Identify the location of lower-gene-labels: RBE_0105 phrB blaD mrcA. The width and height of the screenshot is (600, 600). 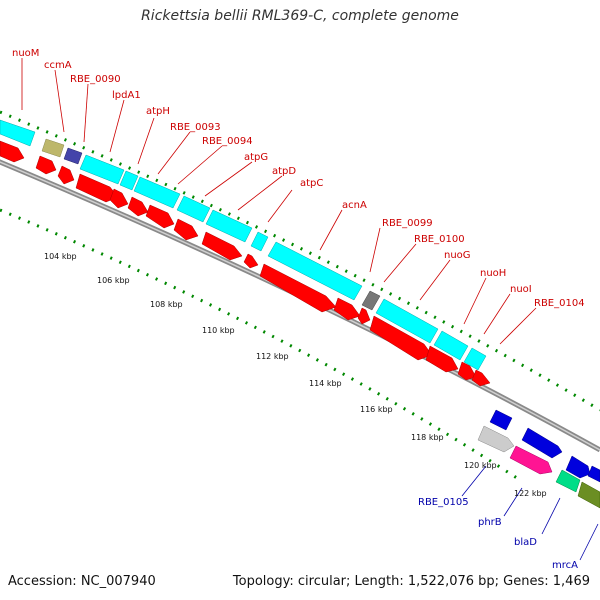
(498, 534).